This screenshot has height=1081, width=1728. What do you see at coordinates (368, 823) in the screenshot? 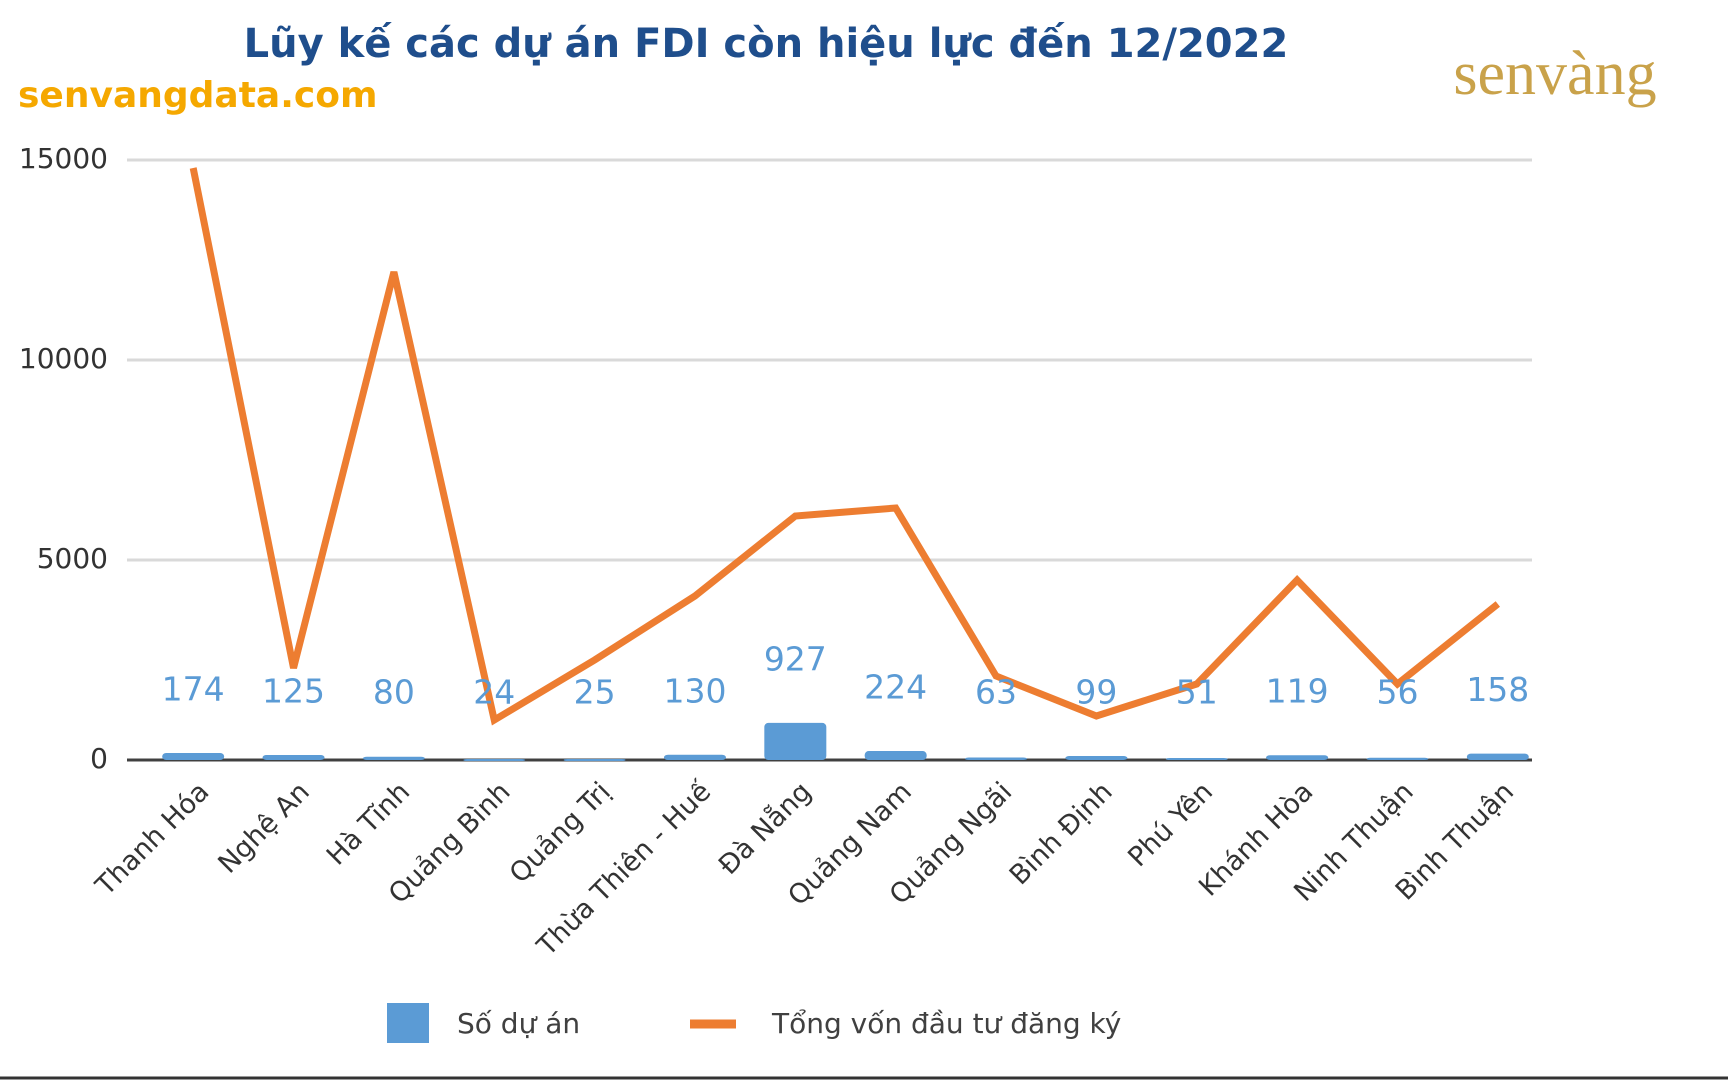
I see `x-tick-label: Hà Tĩnh` at bounding box center [368, 823].